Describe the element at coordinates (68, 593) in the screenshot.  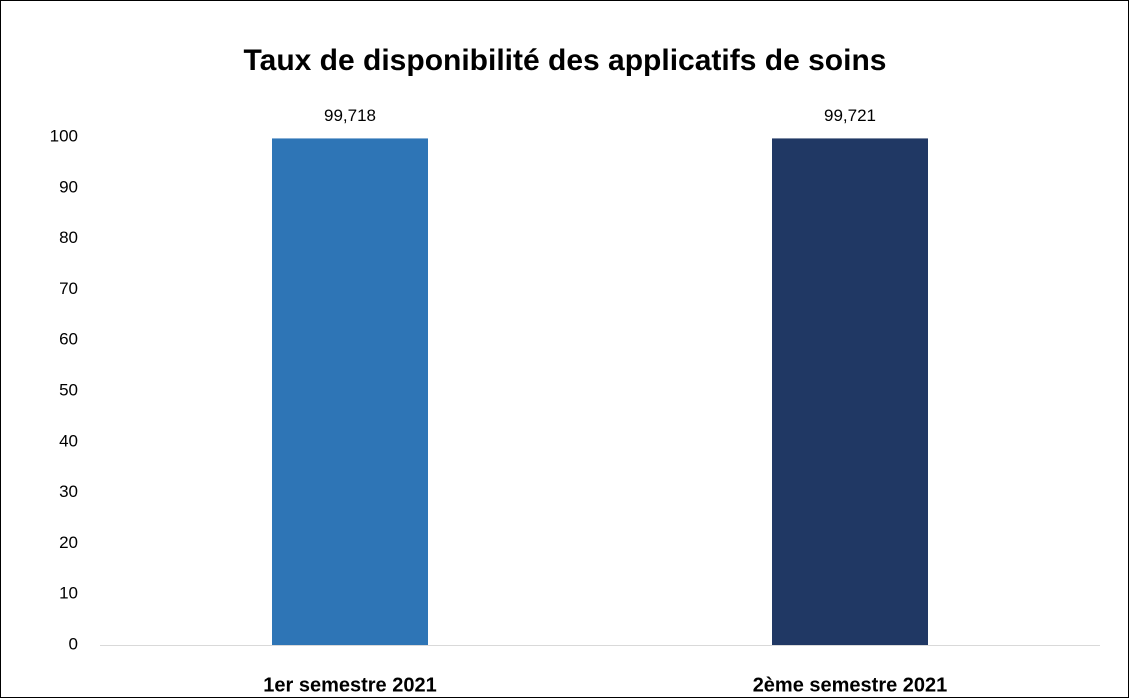
I see `y-tick-label: 10` at that location.